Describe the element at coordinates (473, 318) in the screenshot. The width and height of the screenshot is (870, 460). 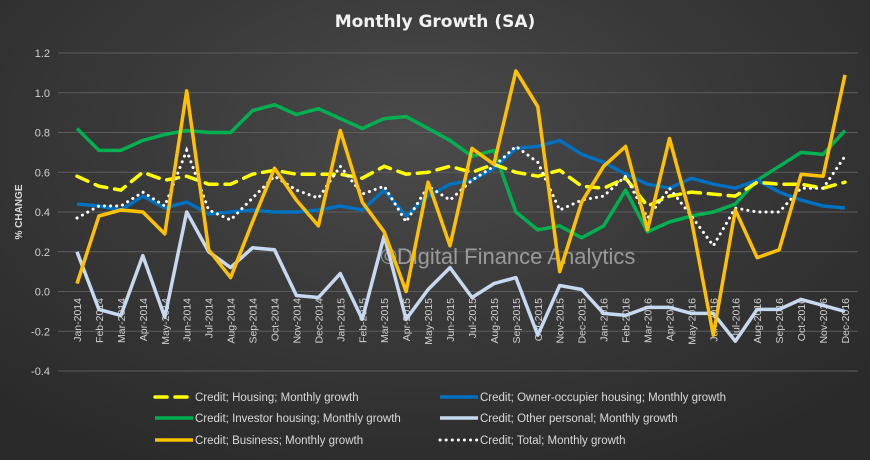
I see `x-tick-label: Jul-2015` at that location.